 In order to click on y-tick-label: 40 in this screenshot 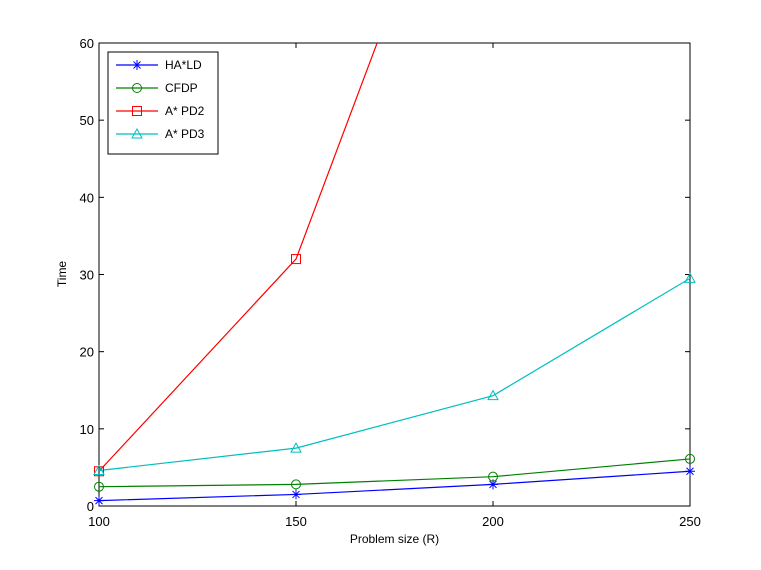, I will do `click(87, 197)`.